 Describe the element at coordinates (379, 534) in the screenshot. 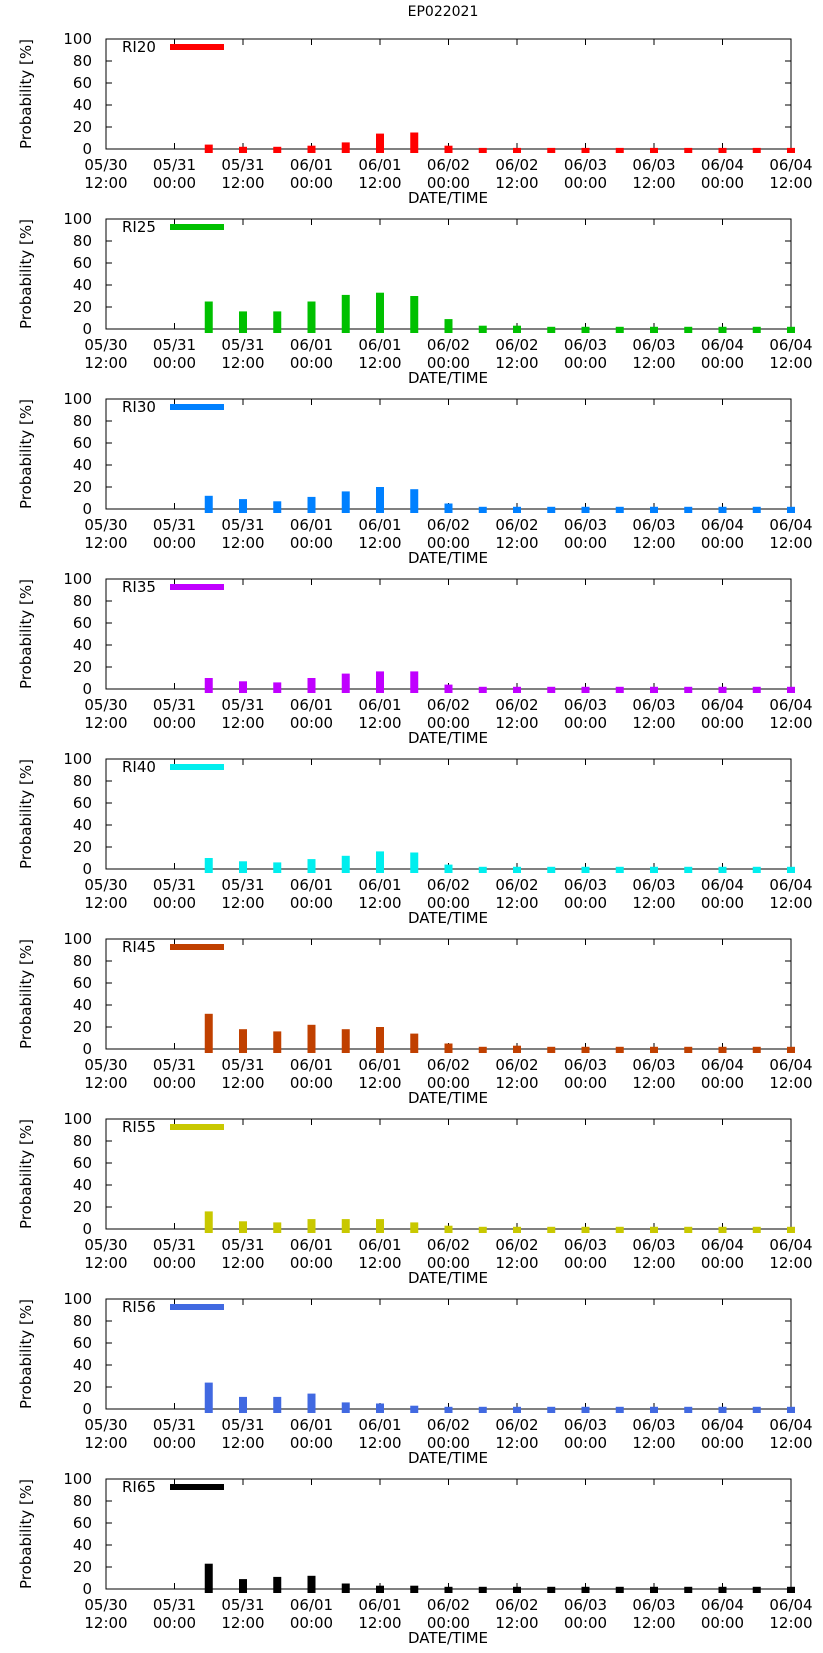

I see `x-tick-label: 06/01 12:00` at that location.